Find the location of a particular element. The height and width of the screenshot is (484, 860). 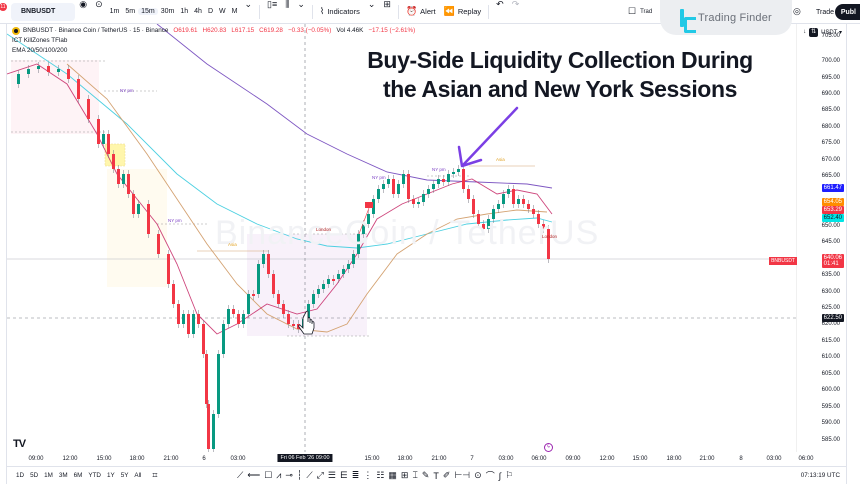

currency-selector: USDT ▾ is located at coordinates (831, 32).